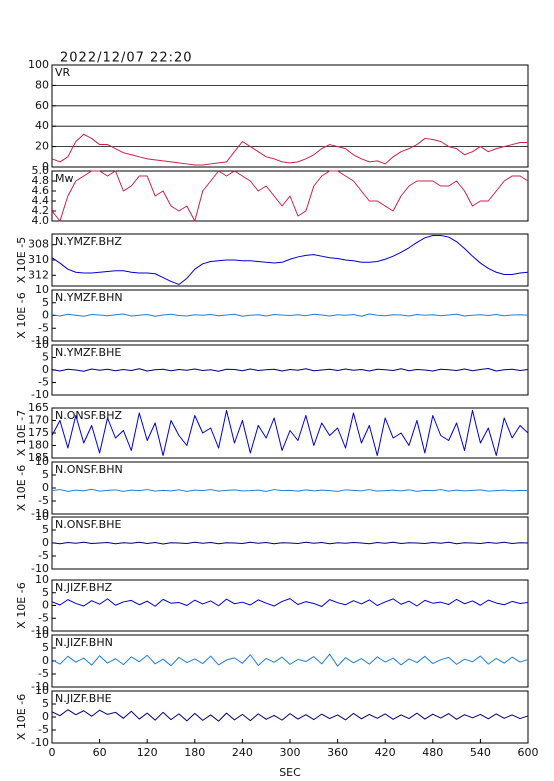  What do you see at coordinates (83, 698) in the screenshot?
I see `panel-label: N.JIZF.BHE` at bounding box center [83, 698].